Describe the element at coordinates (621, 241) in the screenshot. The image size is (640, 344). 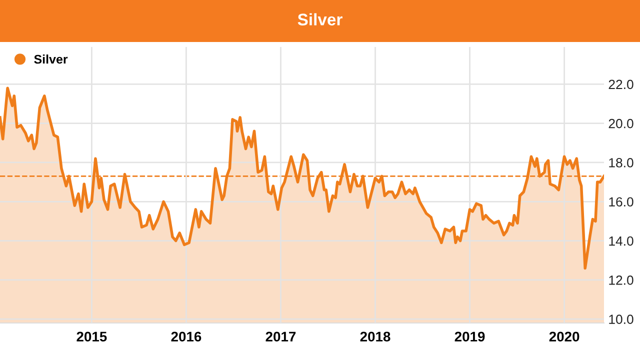
I see `y-tick-label: 14.0` at that location.